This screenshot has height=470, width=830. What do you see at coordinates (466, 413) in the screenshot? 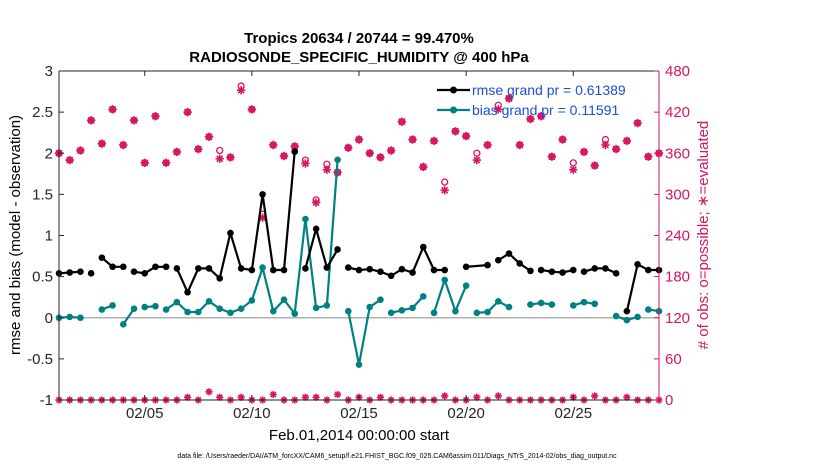
I see `x-tick-label: 02/20` at bounding box center [466, 413].